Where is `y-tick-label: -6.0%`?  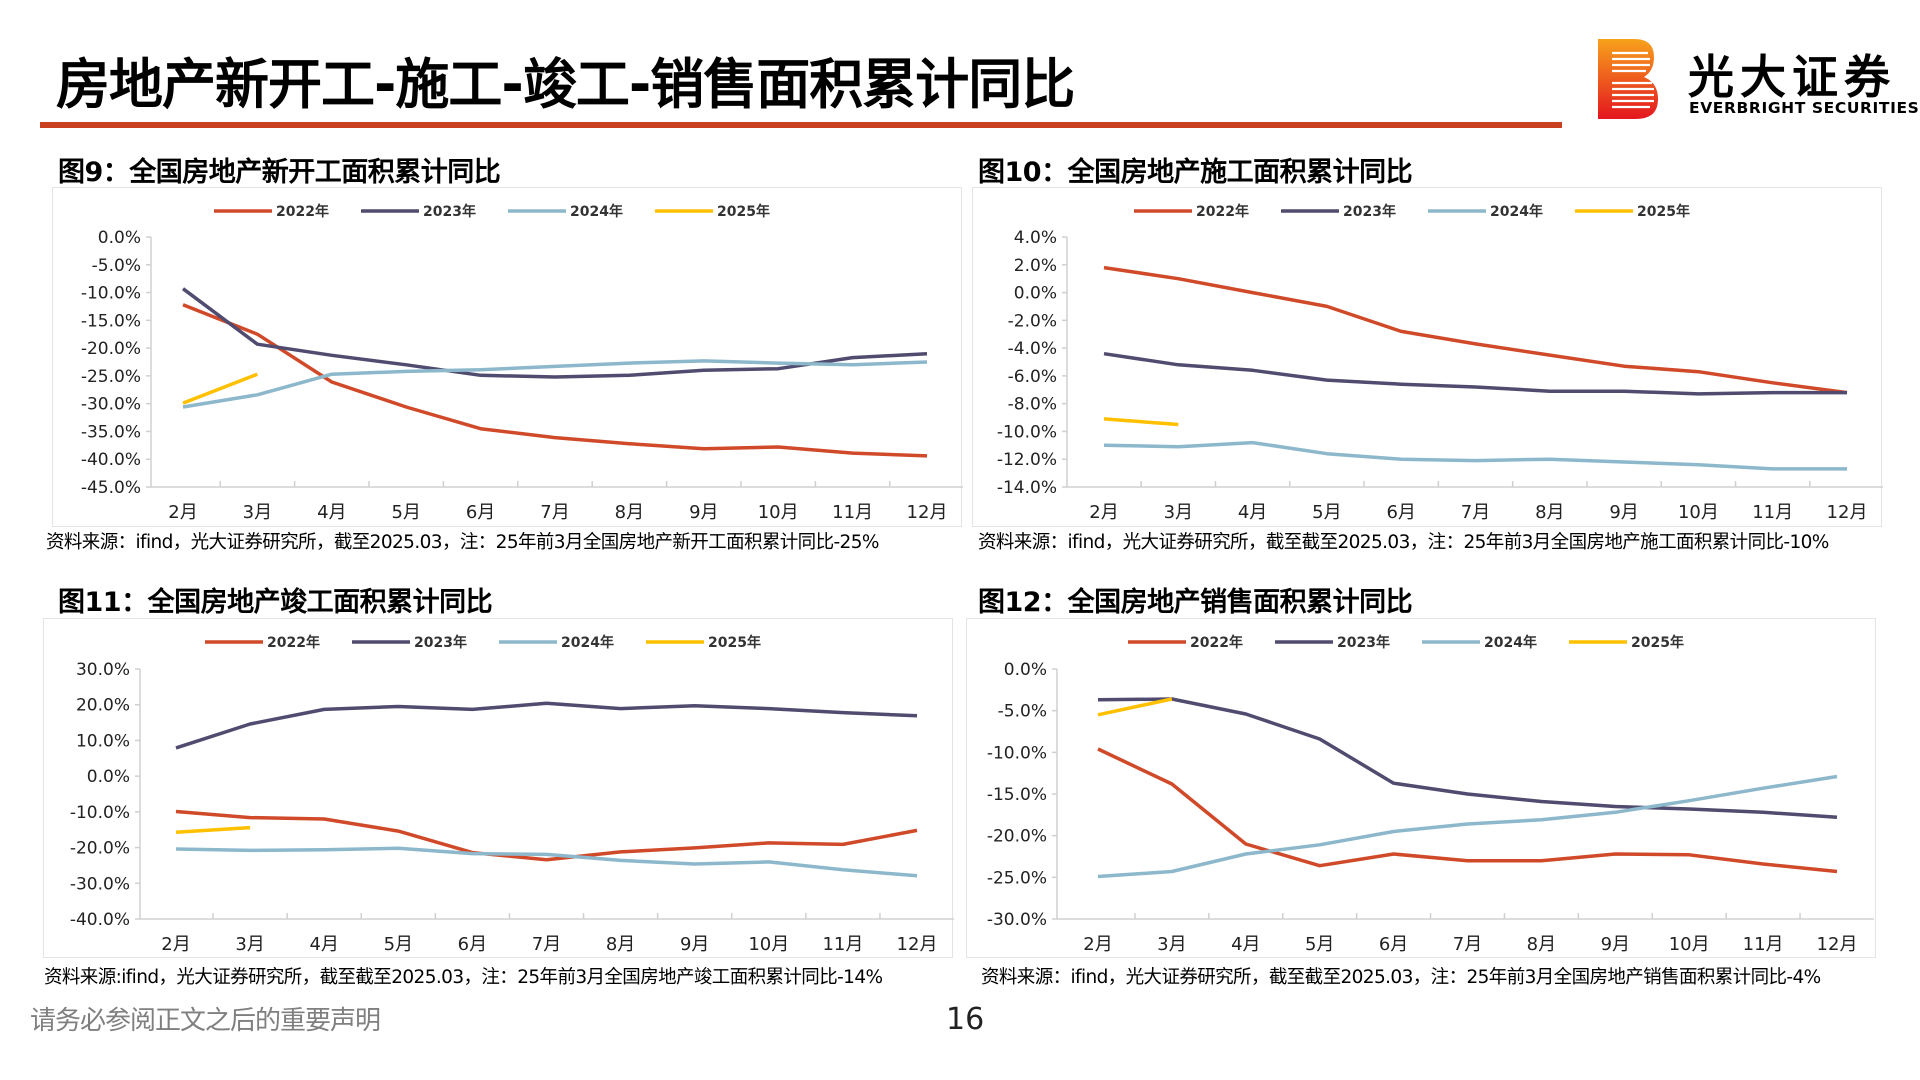
y-tick-label: -6.0% is located at coordinates (1032, 377).